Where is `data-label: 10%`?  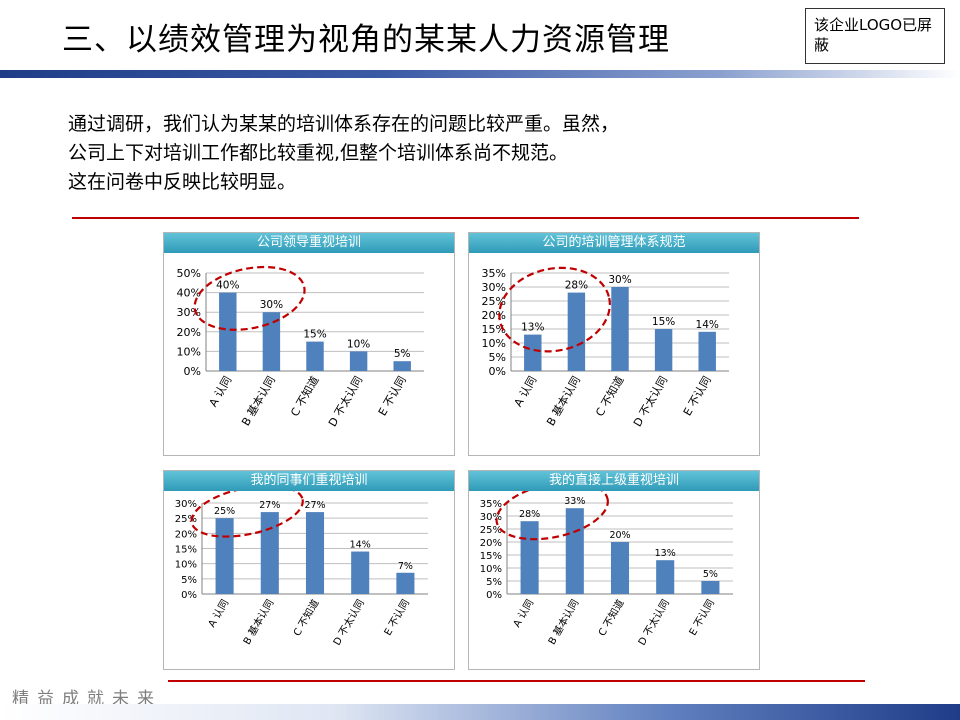
data-label: 10% is located at coordinates (358, 344).